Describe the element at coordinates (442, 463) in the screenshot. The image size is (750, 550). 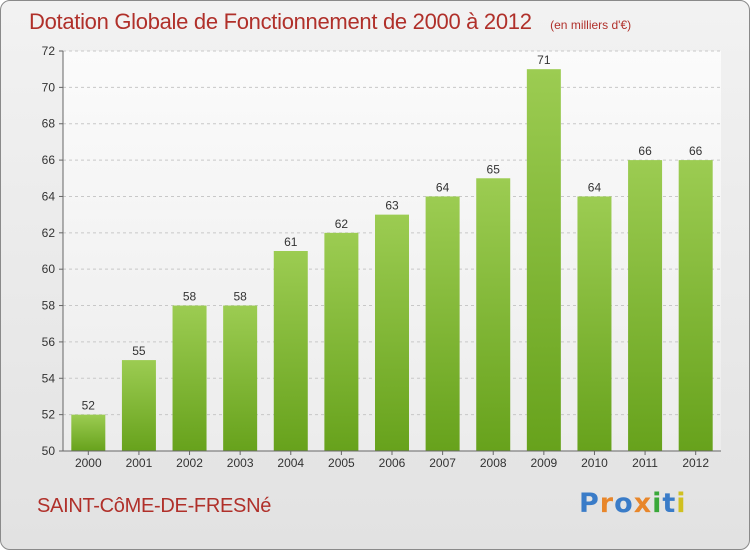
I see `x-tick-label: 2007` at that location.